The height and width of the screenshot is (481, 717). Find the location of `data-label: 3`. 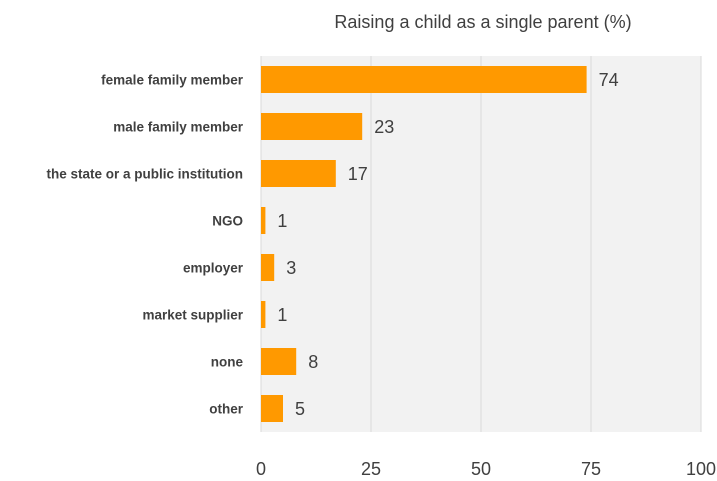

data-label: 3 is located at coordinates (291, 268).